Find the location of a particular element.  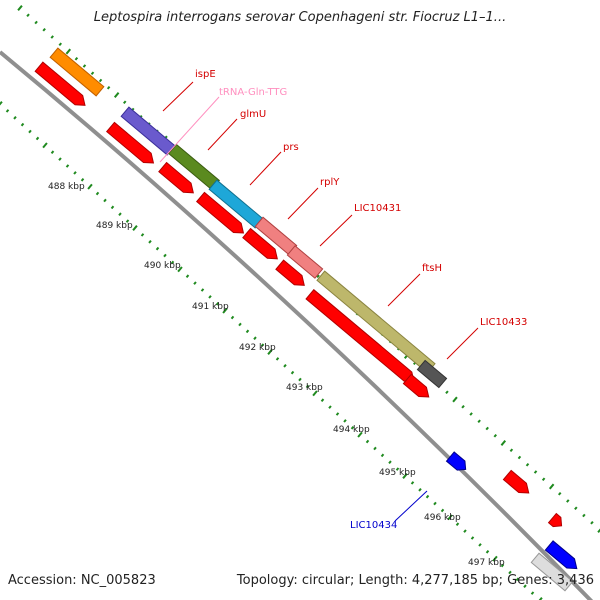

cds-arrow-outer-b is located at coordinates (556, 521).